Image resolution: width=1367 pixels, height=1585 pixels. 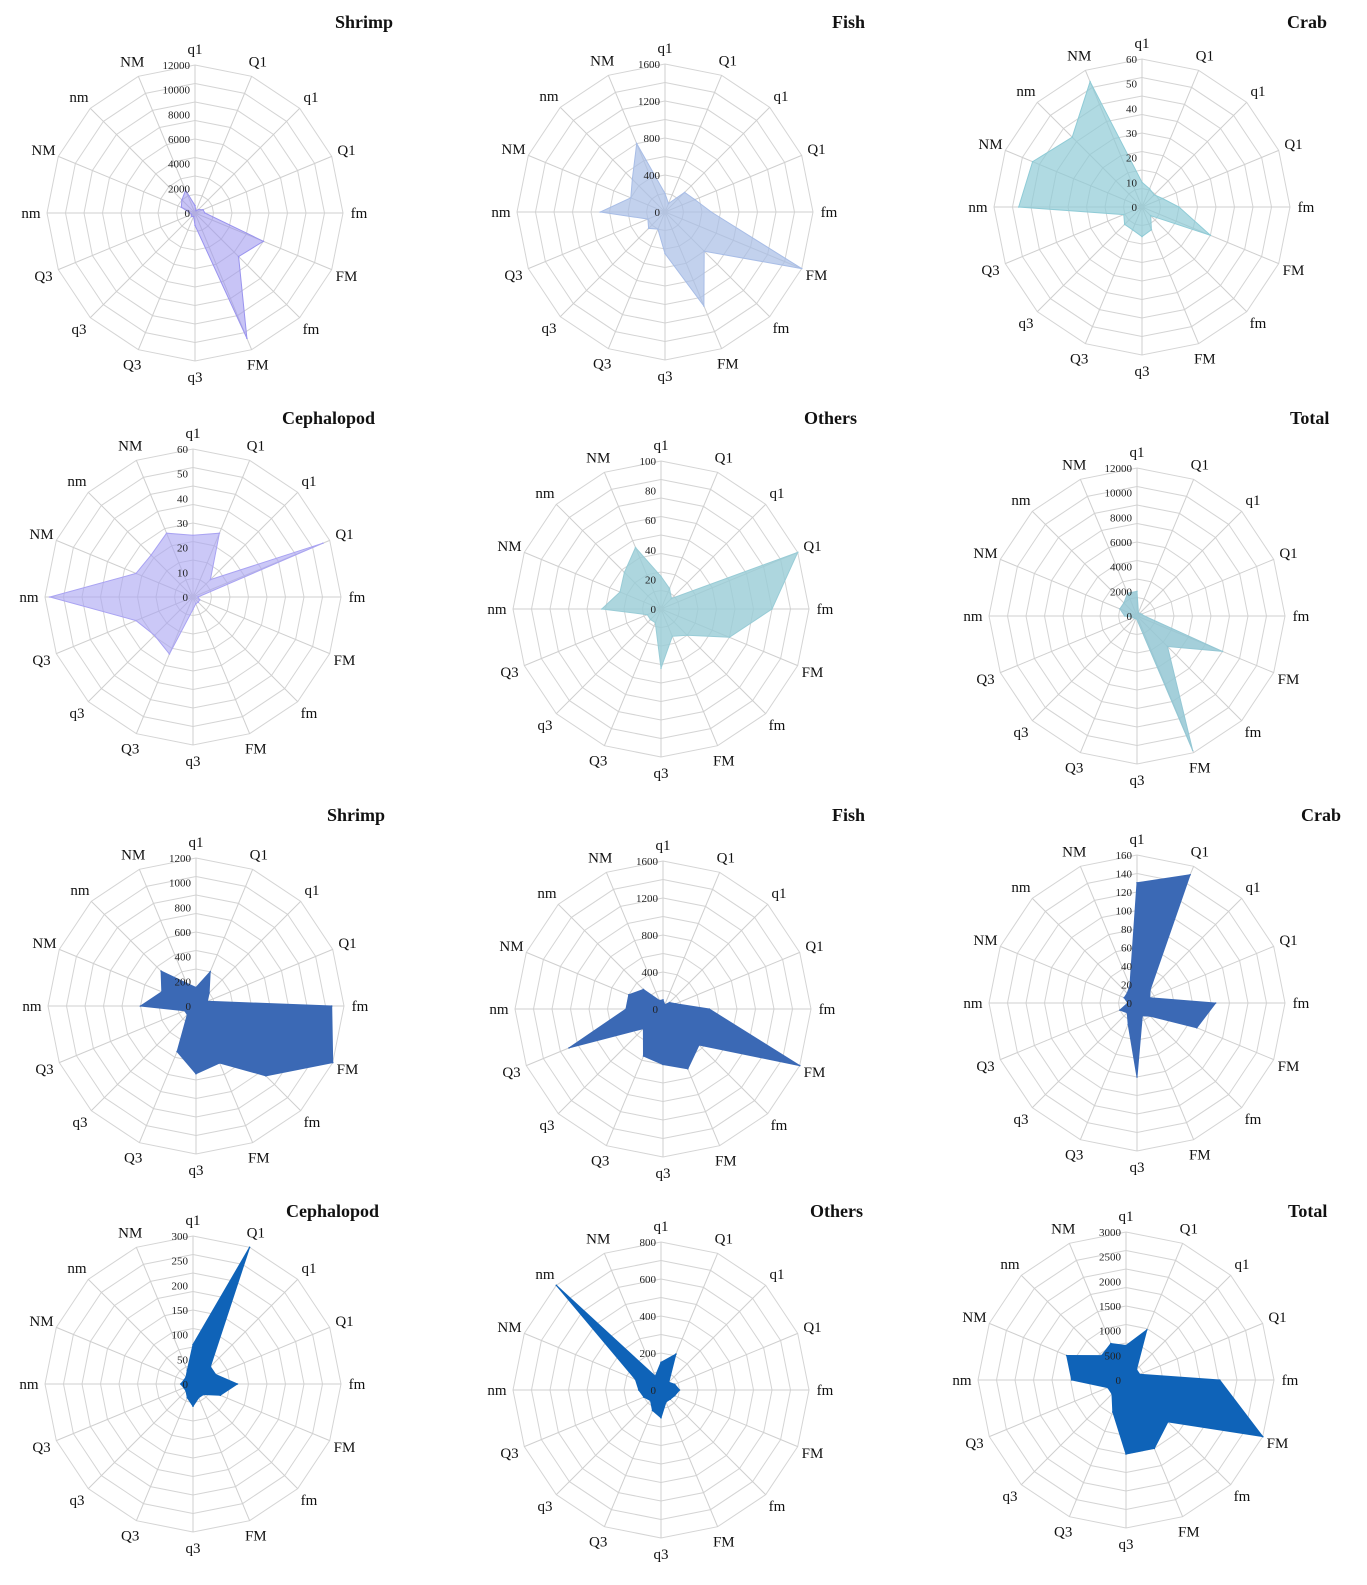 I want to click on tick-label: 20, so click(x=183, y=549).